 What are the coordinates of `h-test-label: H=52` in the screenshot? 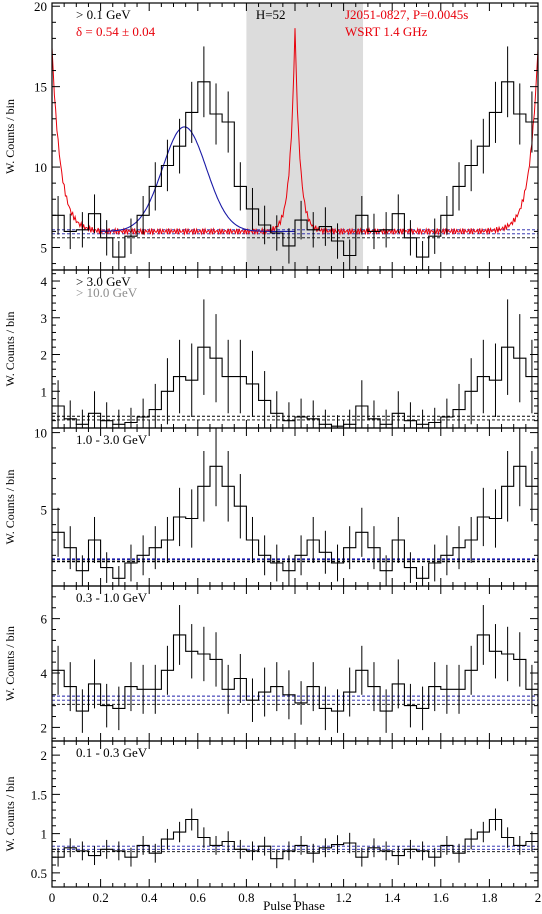 It's located at (271, 14).